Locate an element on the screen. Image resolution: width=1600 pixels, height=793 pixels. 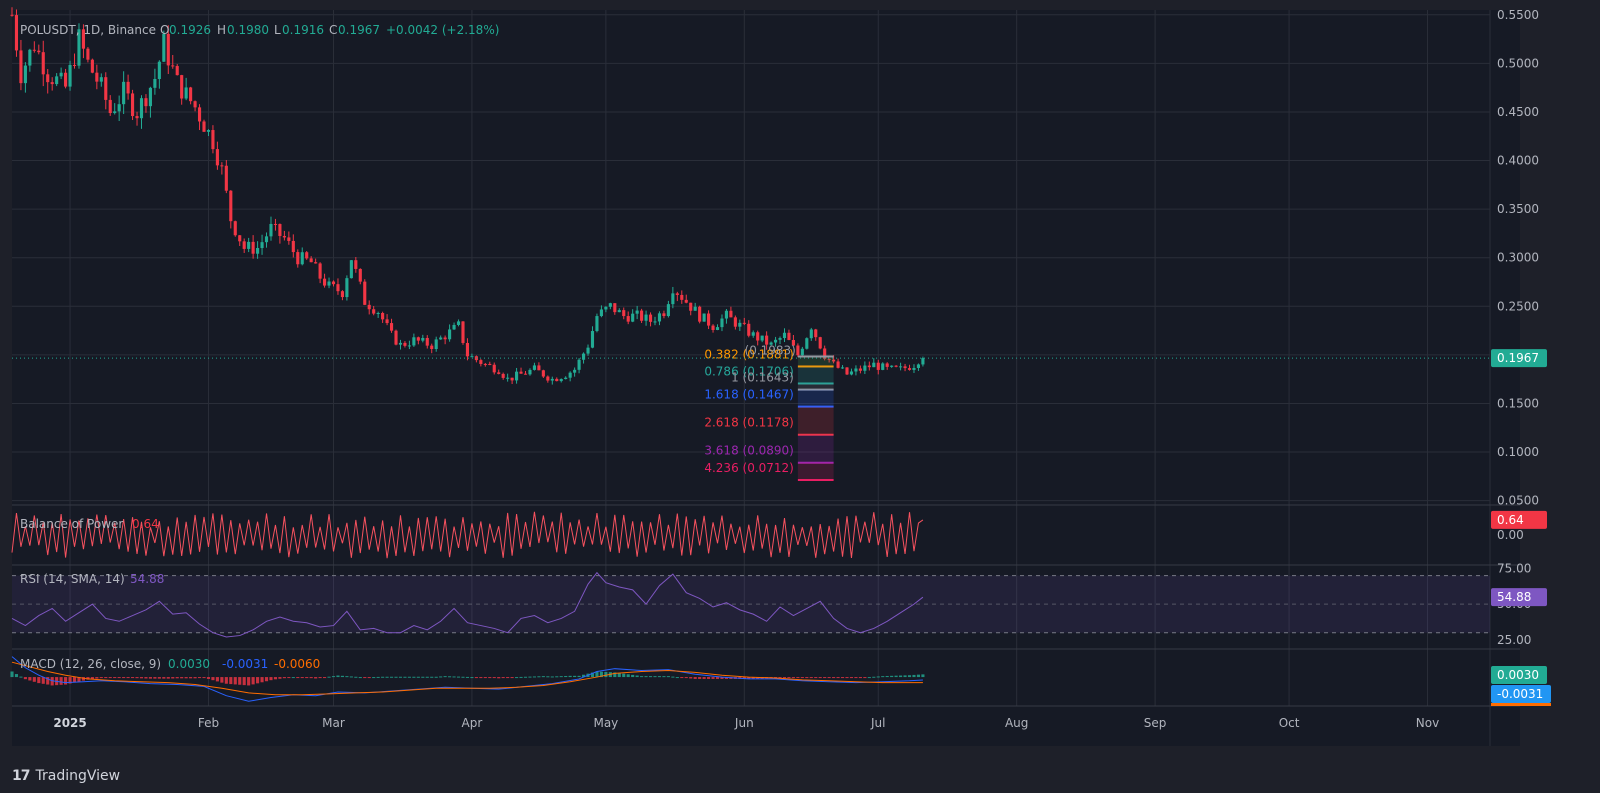
price-tick-label: 0.4500 is located at coordinates (1518, 112).